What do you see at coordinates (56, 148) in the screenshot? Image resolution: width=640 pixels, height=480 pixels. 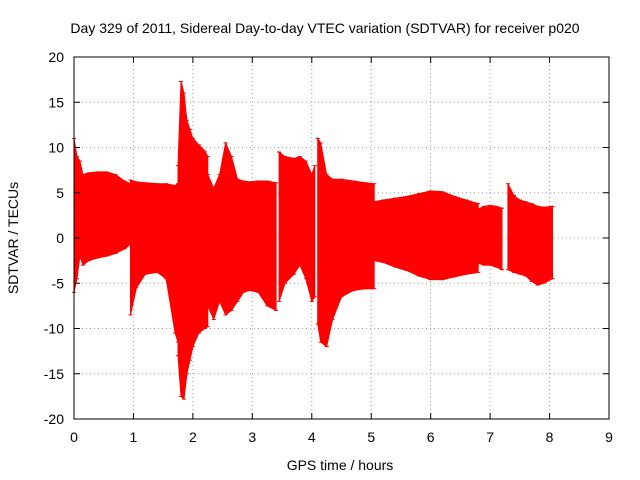 I see `y-tick-label: 10` at bounding box center [56, 148].